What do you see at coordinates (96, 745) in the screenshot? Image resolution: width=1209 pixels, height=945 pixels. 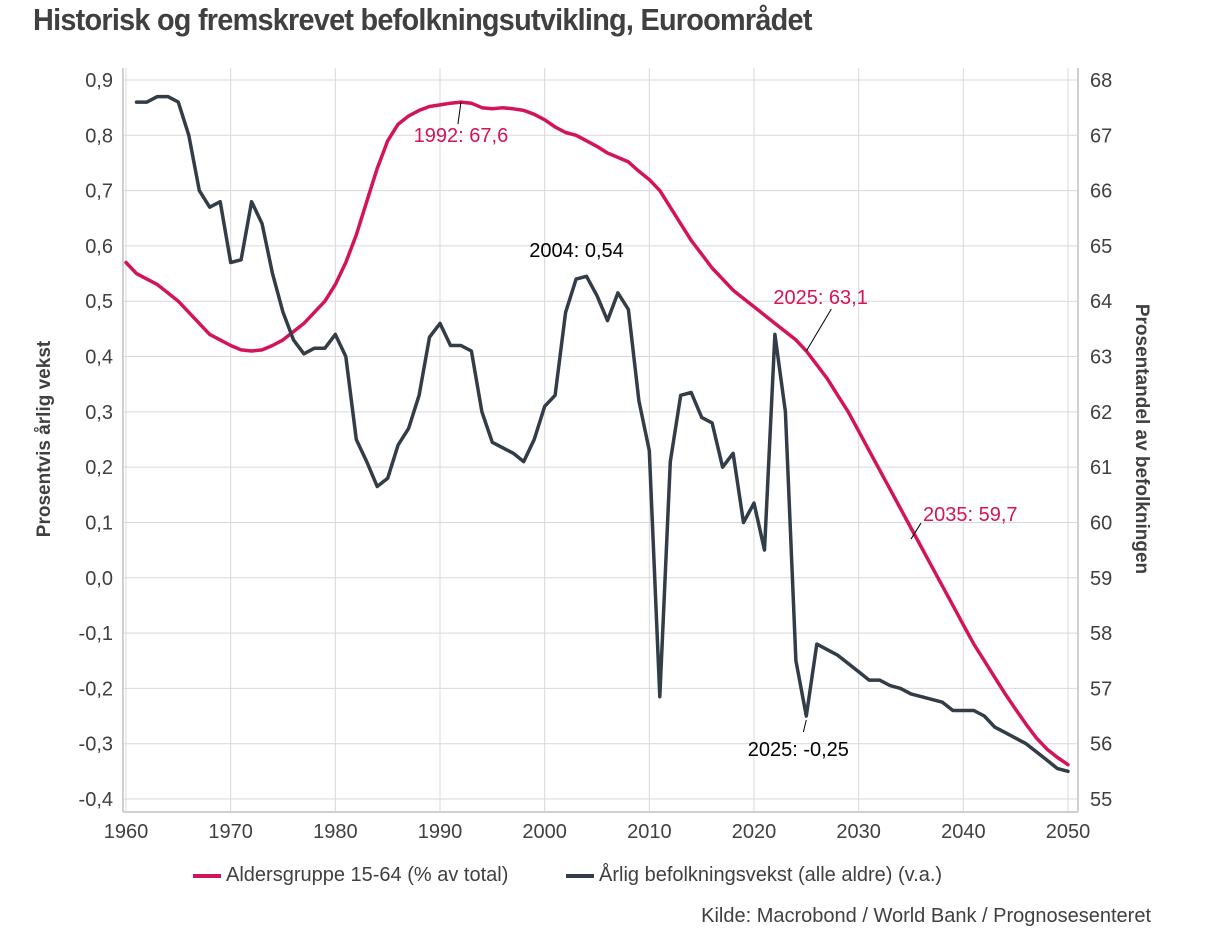 I see `left-tick-label: -0,3` at bounding box center [96, 745].